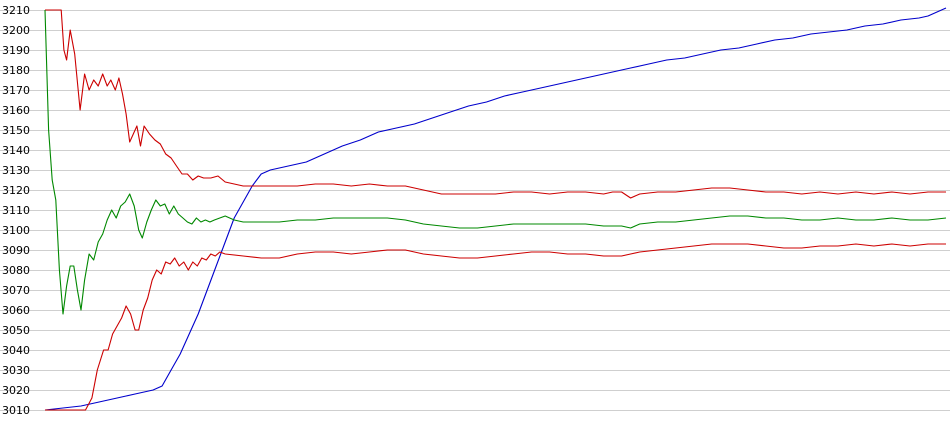 Image resolution: width=950 pixels, height=435 pixels. Describe the element at coordinates (16, 270) in the screenshot. I see `y-tick-label: 3080` at that location.